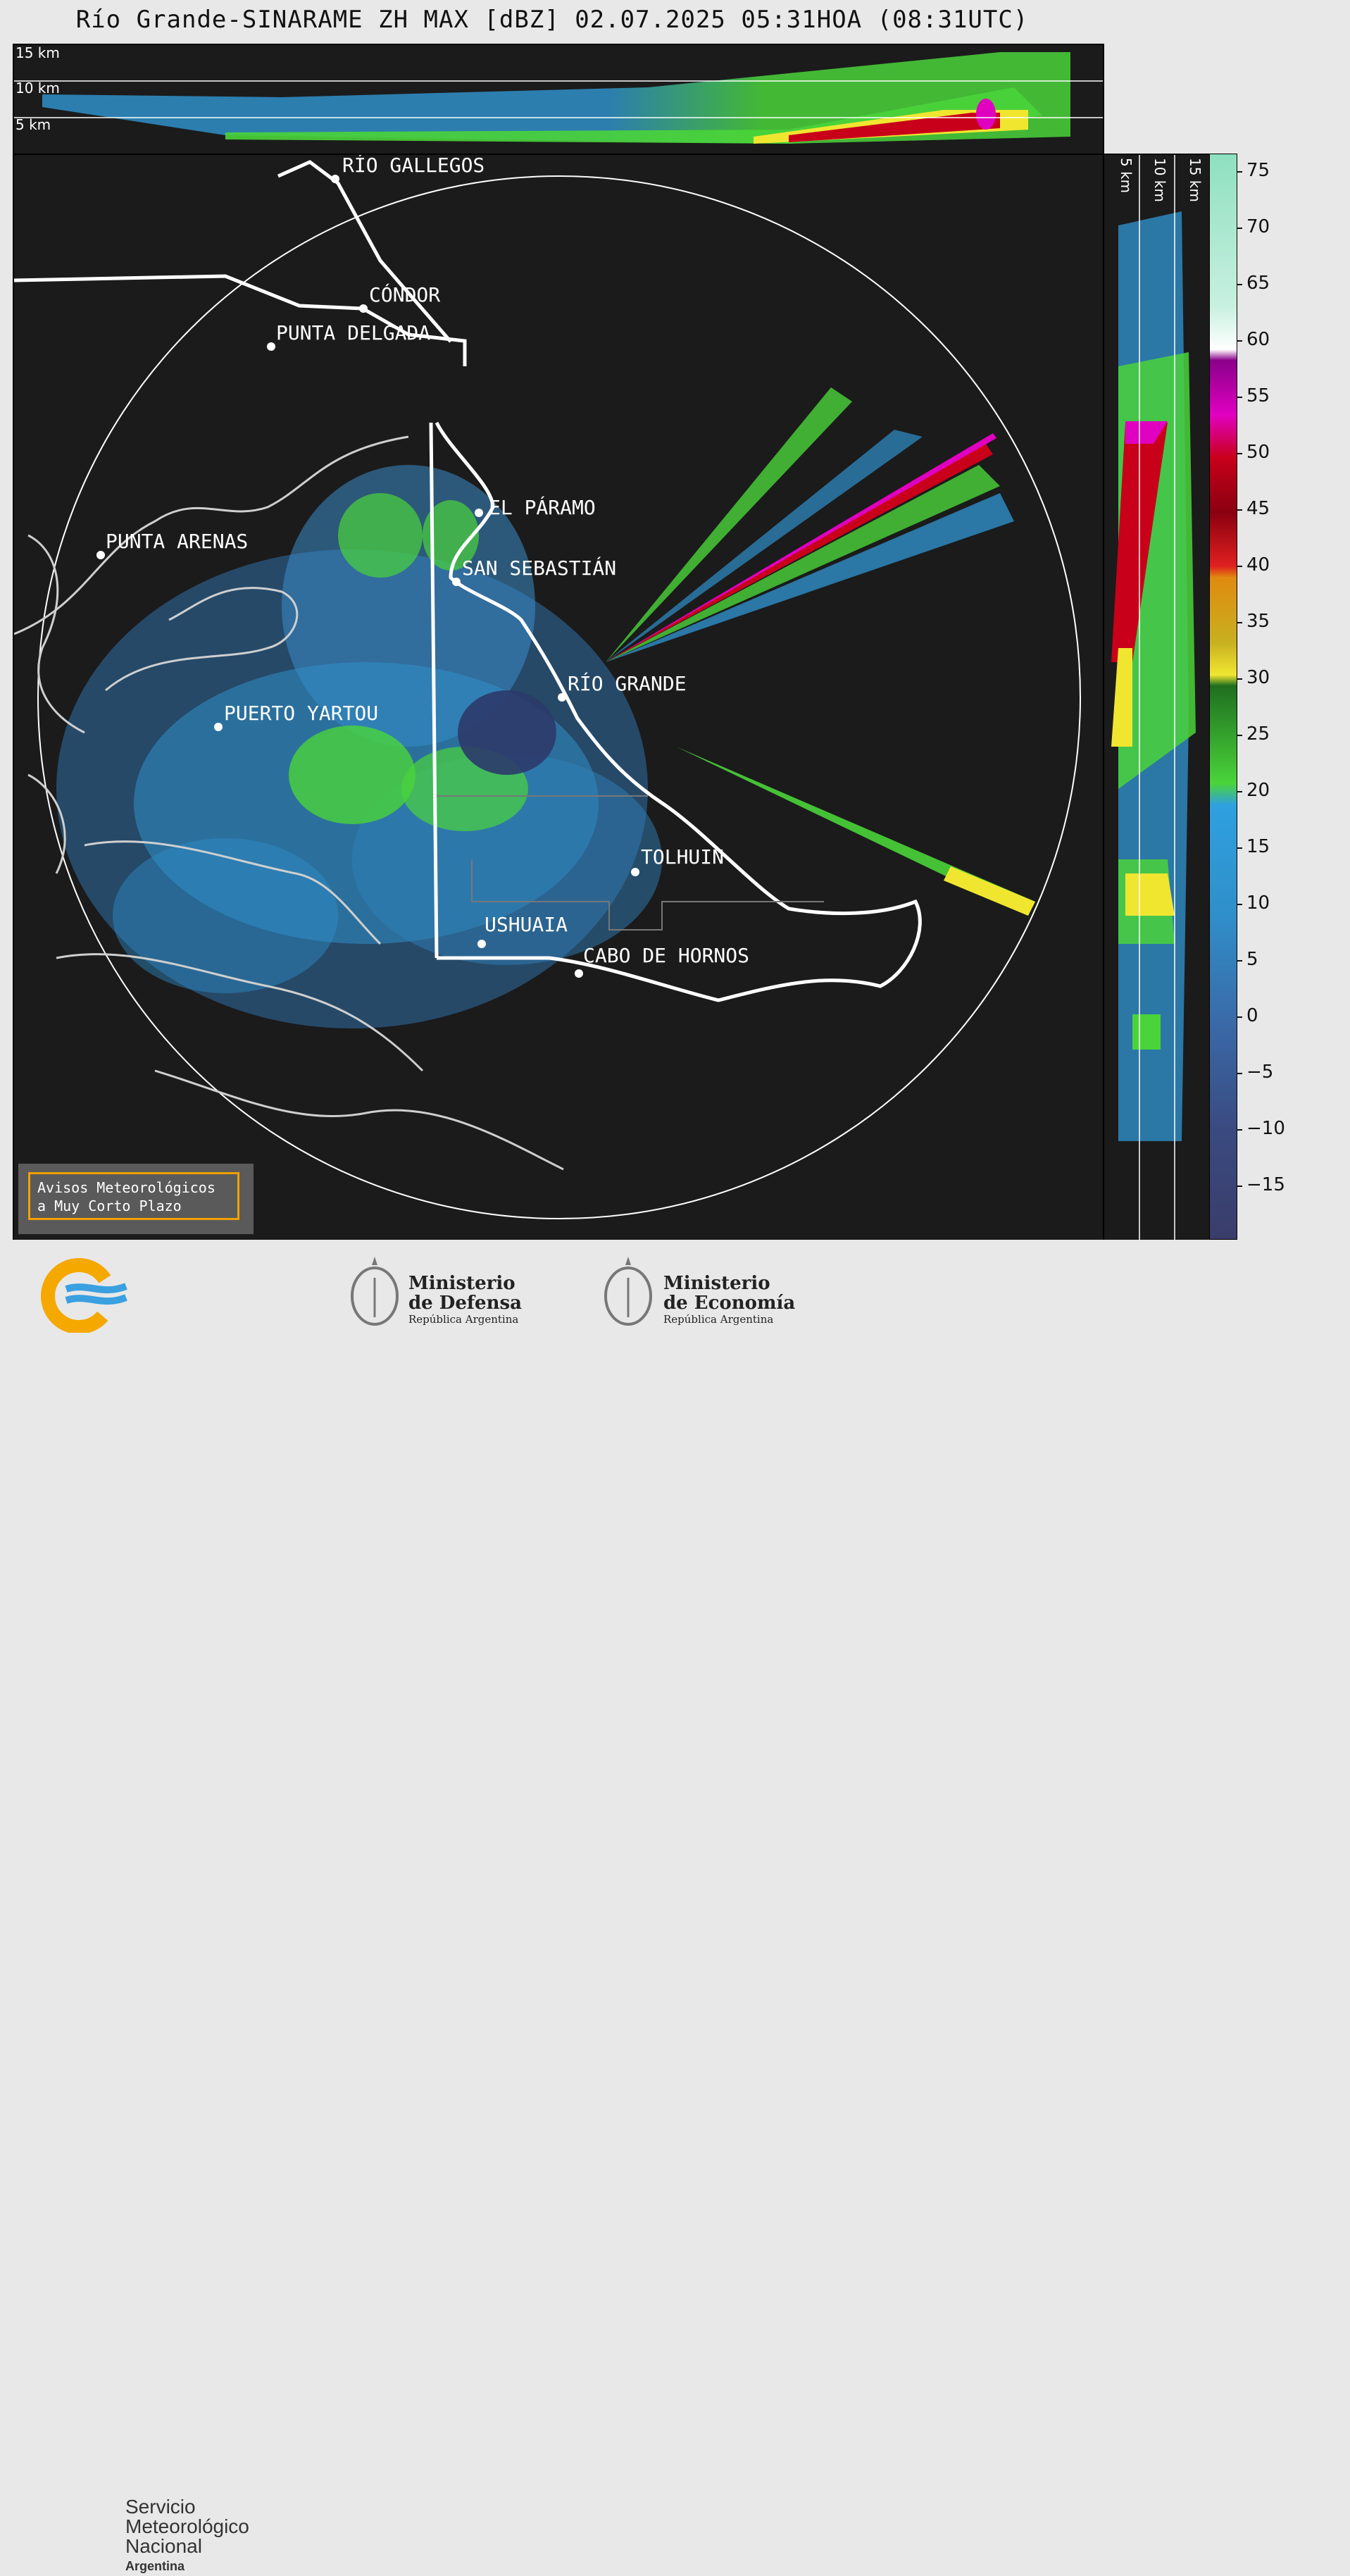  I want to click on colorbar-tick-label: −10, so click(1265, 1128).